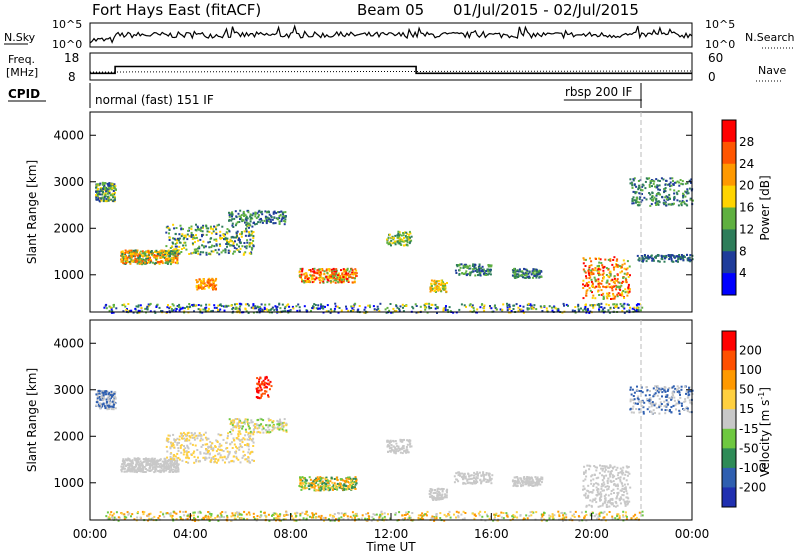 This screenshot has height=554, width=800. What do you see at coordinates (749, 448) in the screenshot?
I see `colorbar-tick-label: -50` at bounding box center [749, 448].